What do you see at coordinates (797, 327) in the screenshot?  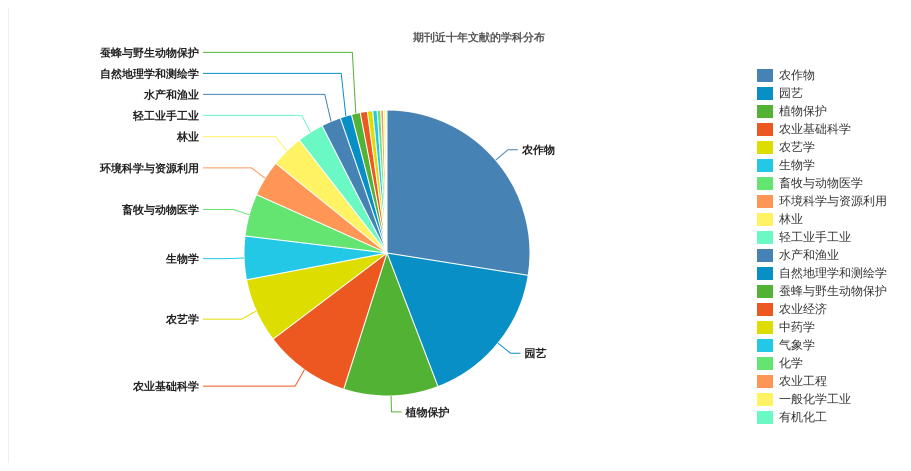 I see `legend-label: 中药学` at bounding box center [797, 327].